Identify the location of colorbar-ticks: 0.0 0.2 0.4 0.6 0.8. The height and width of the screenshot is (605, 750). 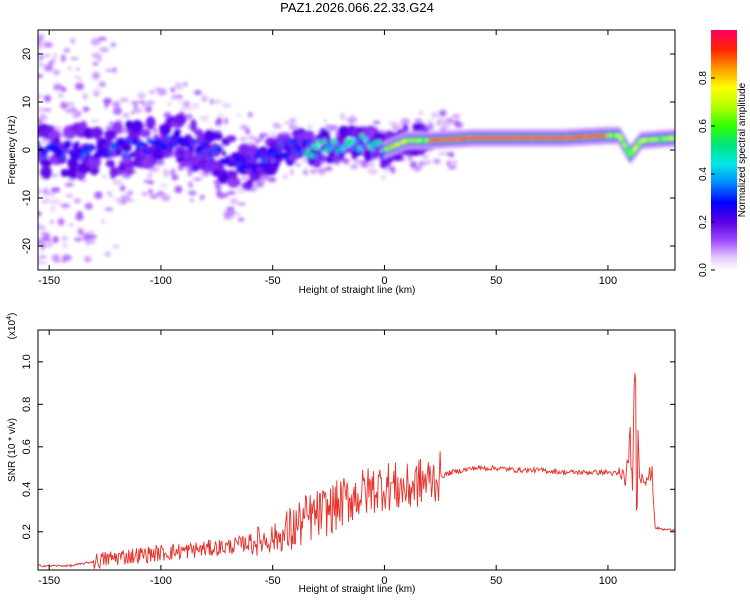
(706, 174).